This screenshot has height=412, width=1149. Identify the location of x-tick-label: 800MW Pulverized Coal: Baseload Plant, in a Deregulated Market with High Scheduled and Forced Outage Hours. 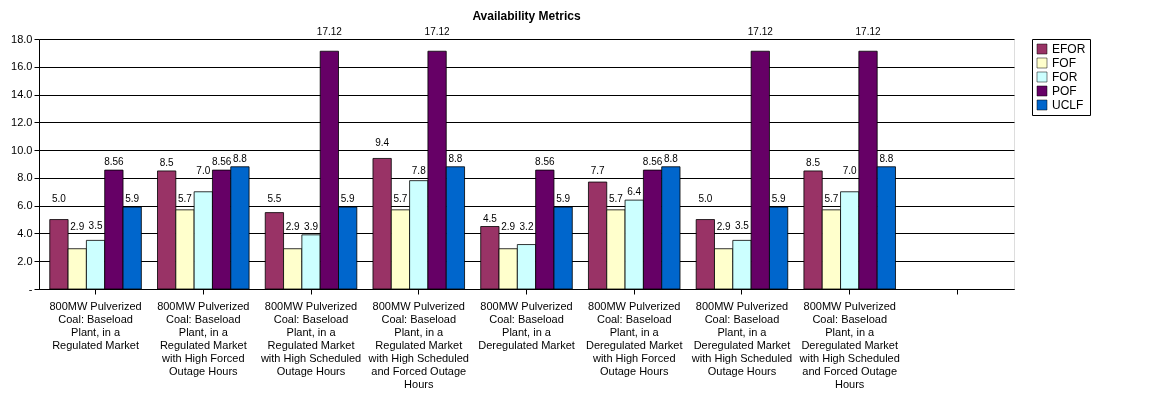
(849, 344).